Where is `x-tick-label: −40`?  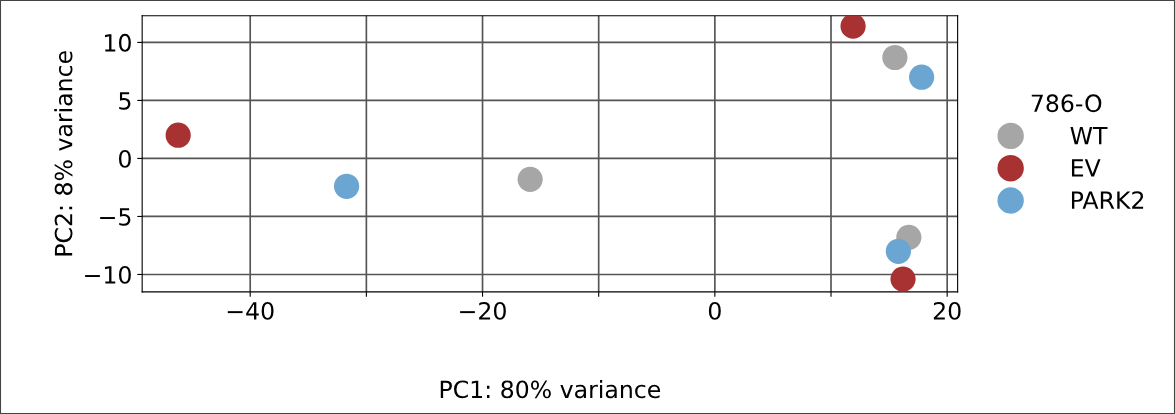
x-tick-label: −40 is located at coordinates (250, 311).